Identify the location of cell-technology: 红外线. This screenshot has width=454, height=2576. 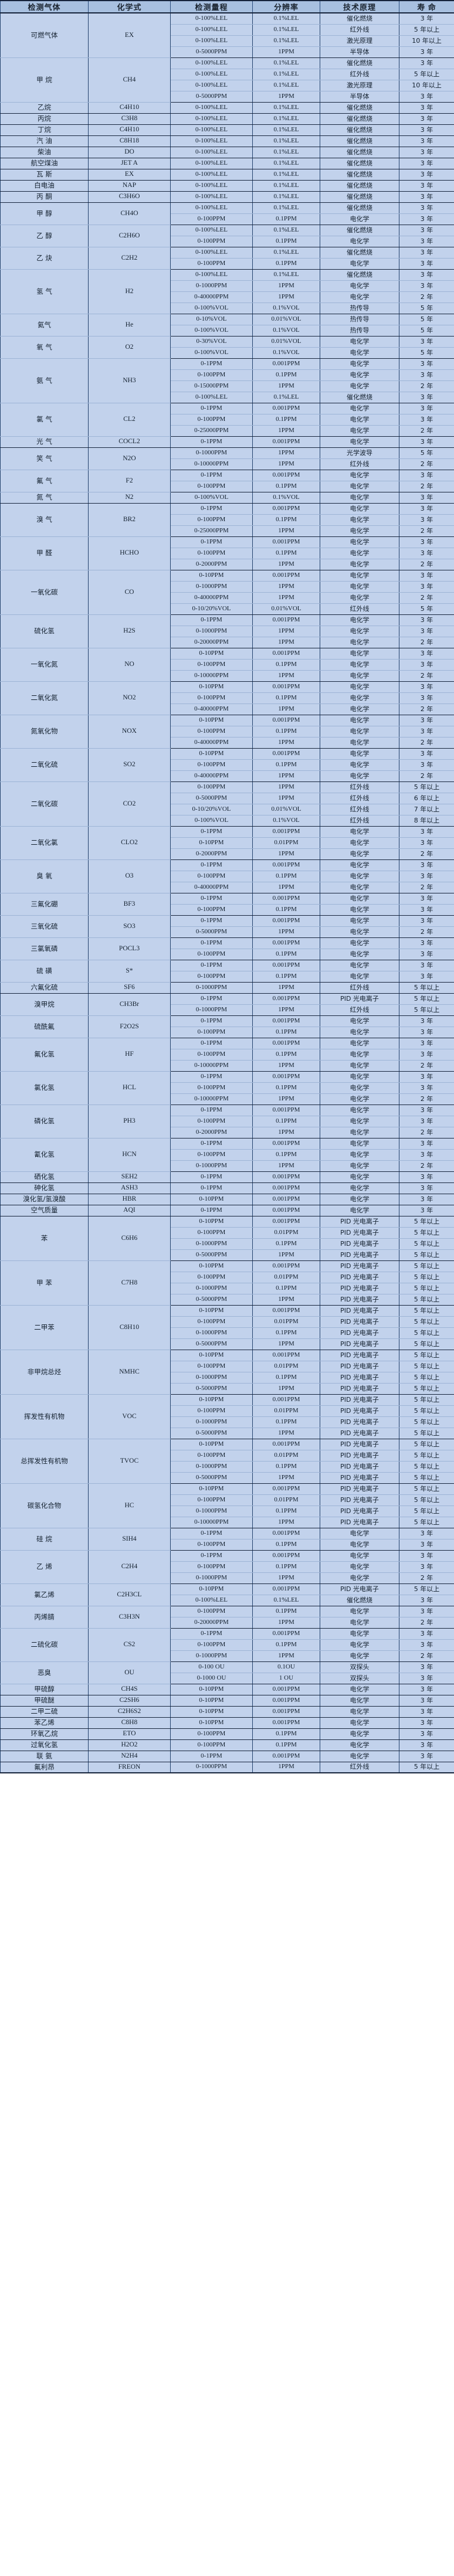
(359, 809).